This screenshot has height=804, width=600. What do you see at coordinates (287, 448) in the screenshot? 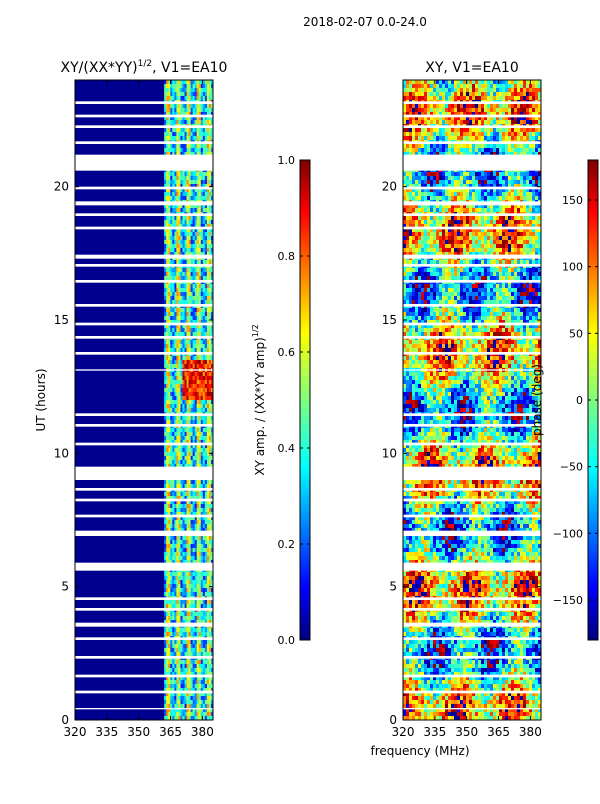
I see `colorbar-tick-label: 0.4` at bounding box center [287, 448].